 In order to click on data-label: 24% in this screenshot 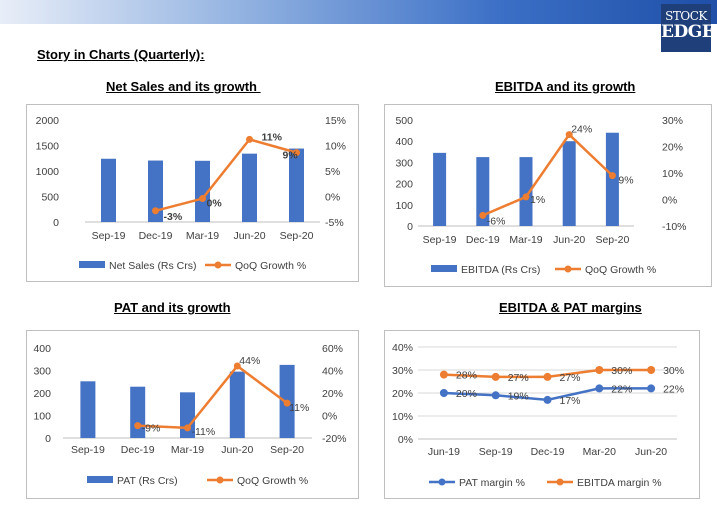, I will do `click(581, 130)`.